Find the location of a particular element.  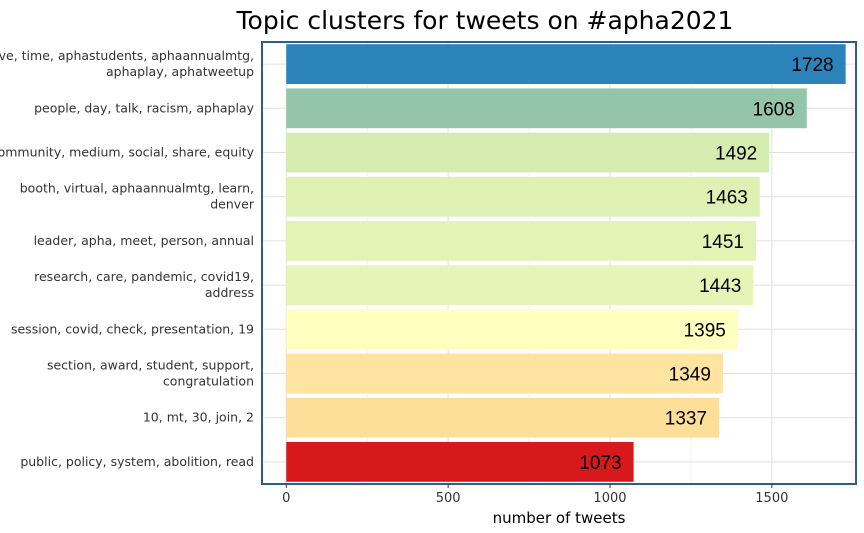

x-tick-label: 0 is located at coordinates (286, 498).